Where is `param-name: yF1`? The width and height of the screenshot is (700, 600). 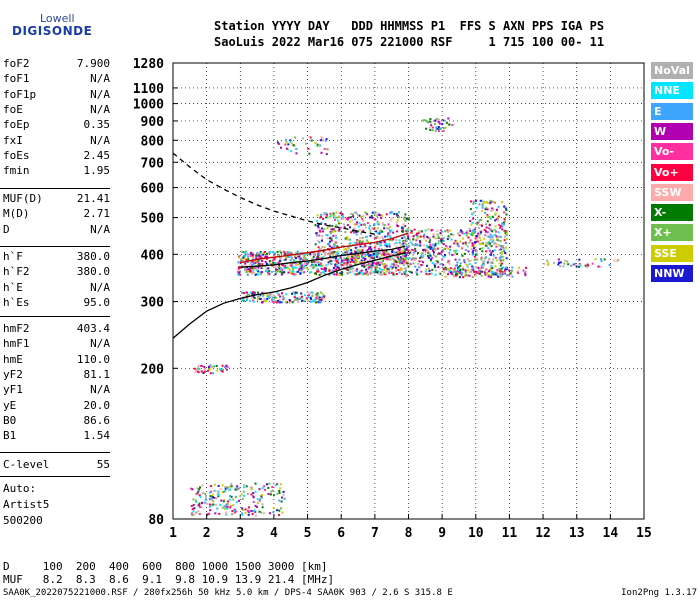
param-name: yF1 is located at coordinates (13, 390).